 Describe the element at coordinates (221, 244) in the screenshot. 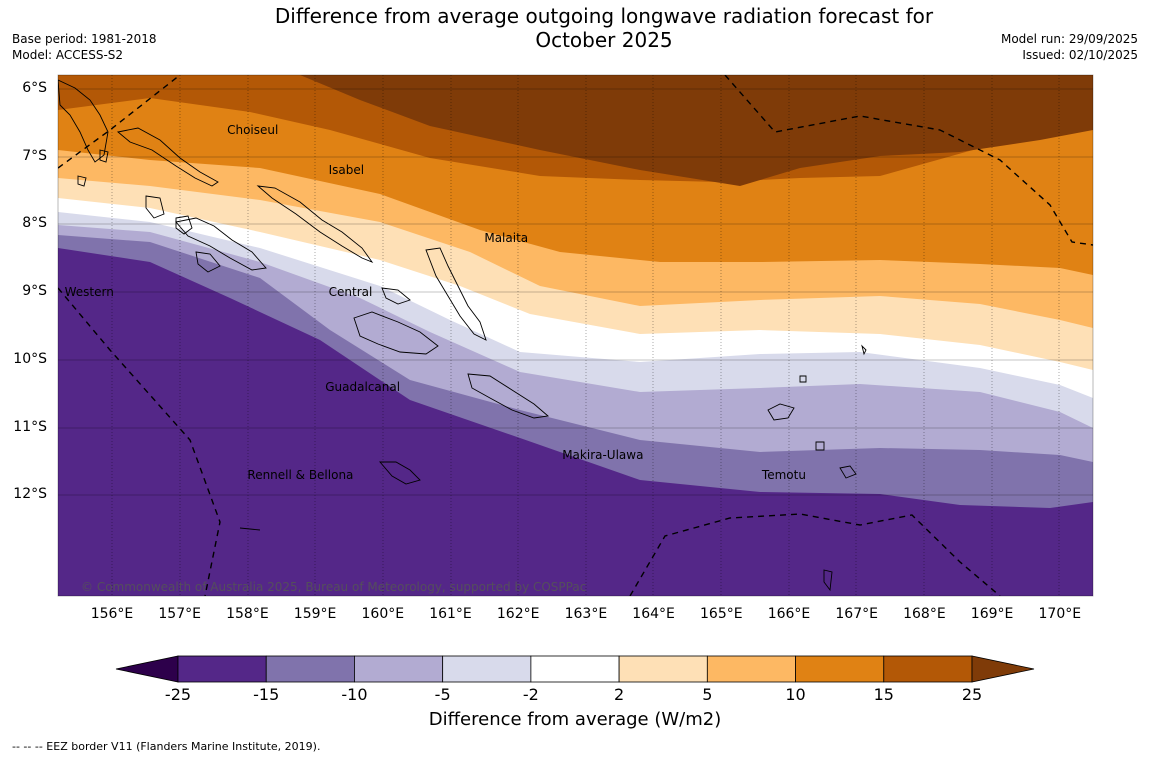

I see `island-new-georgia` at that location.